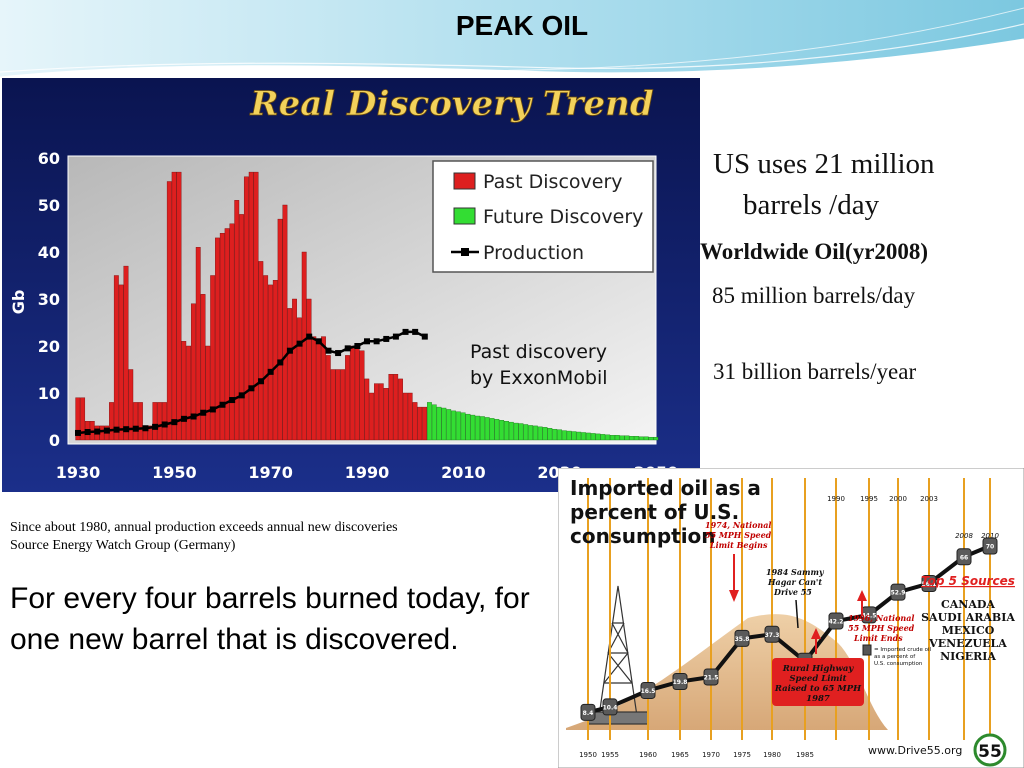 This screenshot has width=1024, height=768. What do you see at coordinates (795, 572) in the screenshot?
I see `annotation-1984-line1: 1984 Sammy` at bounding box center [795, 572].